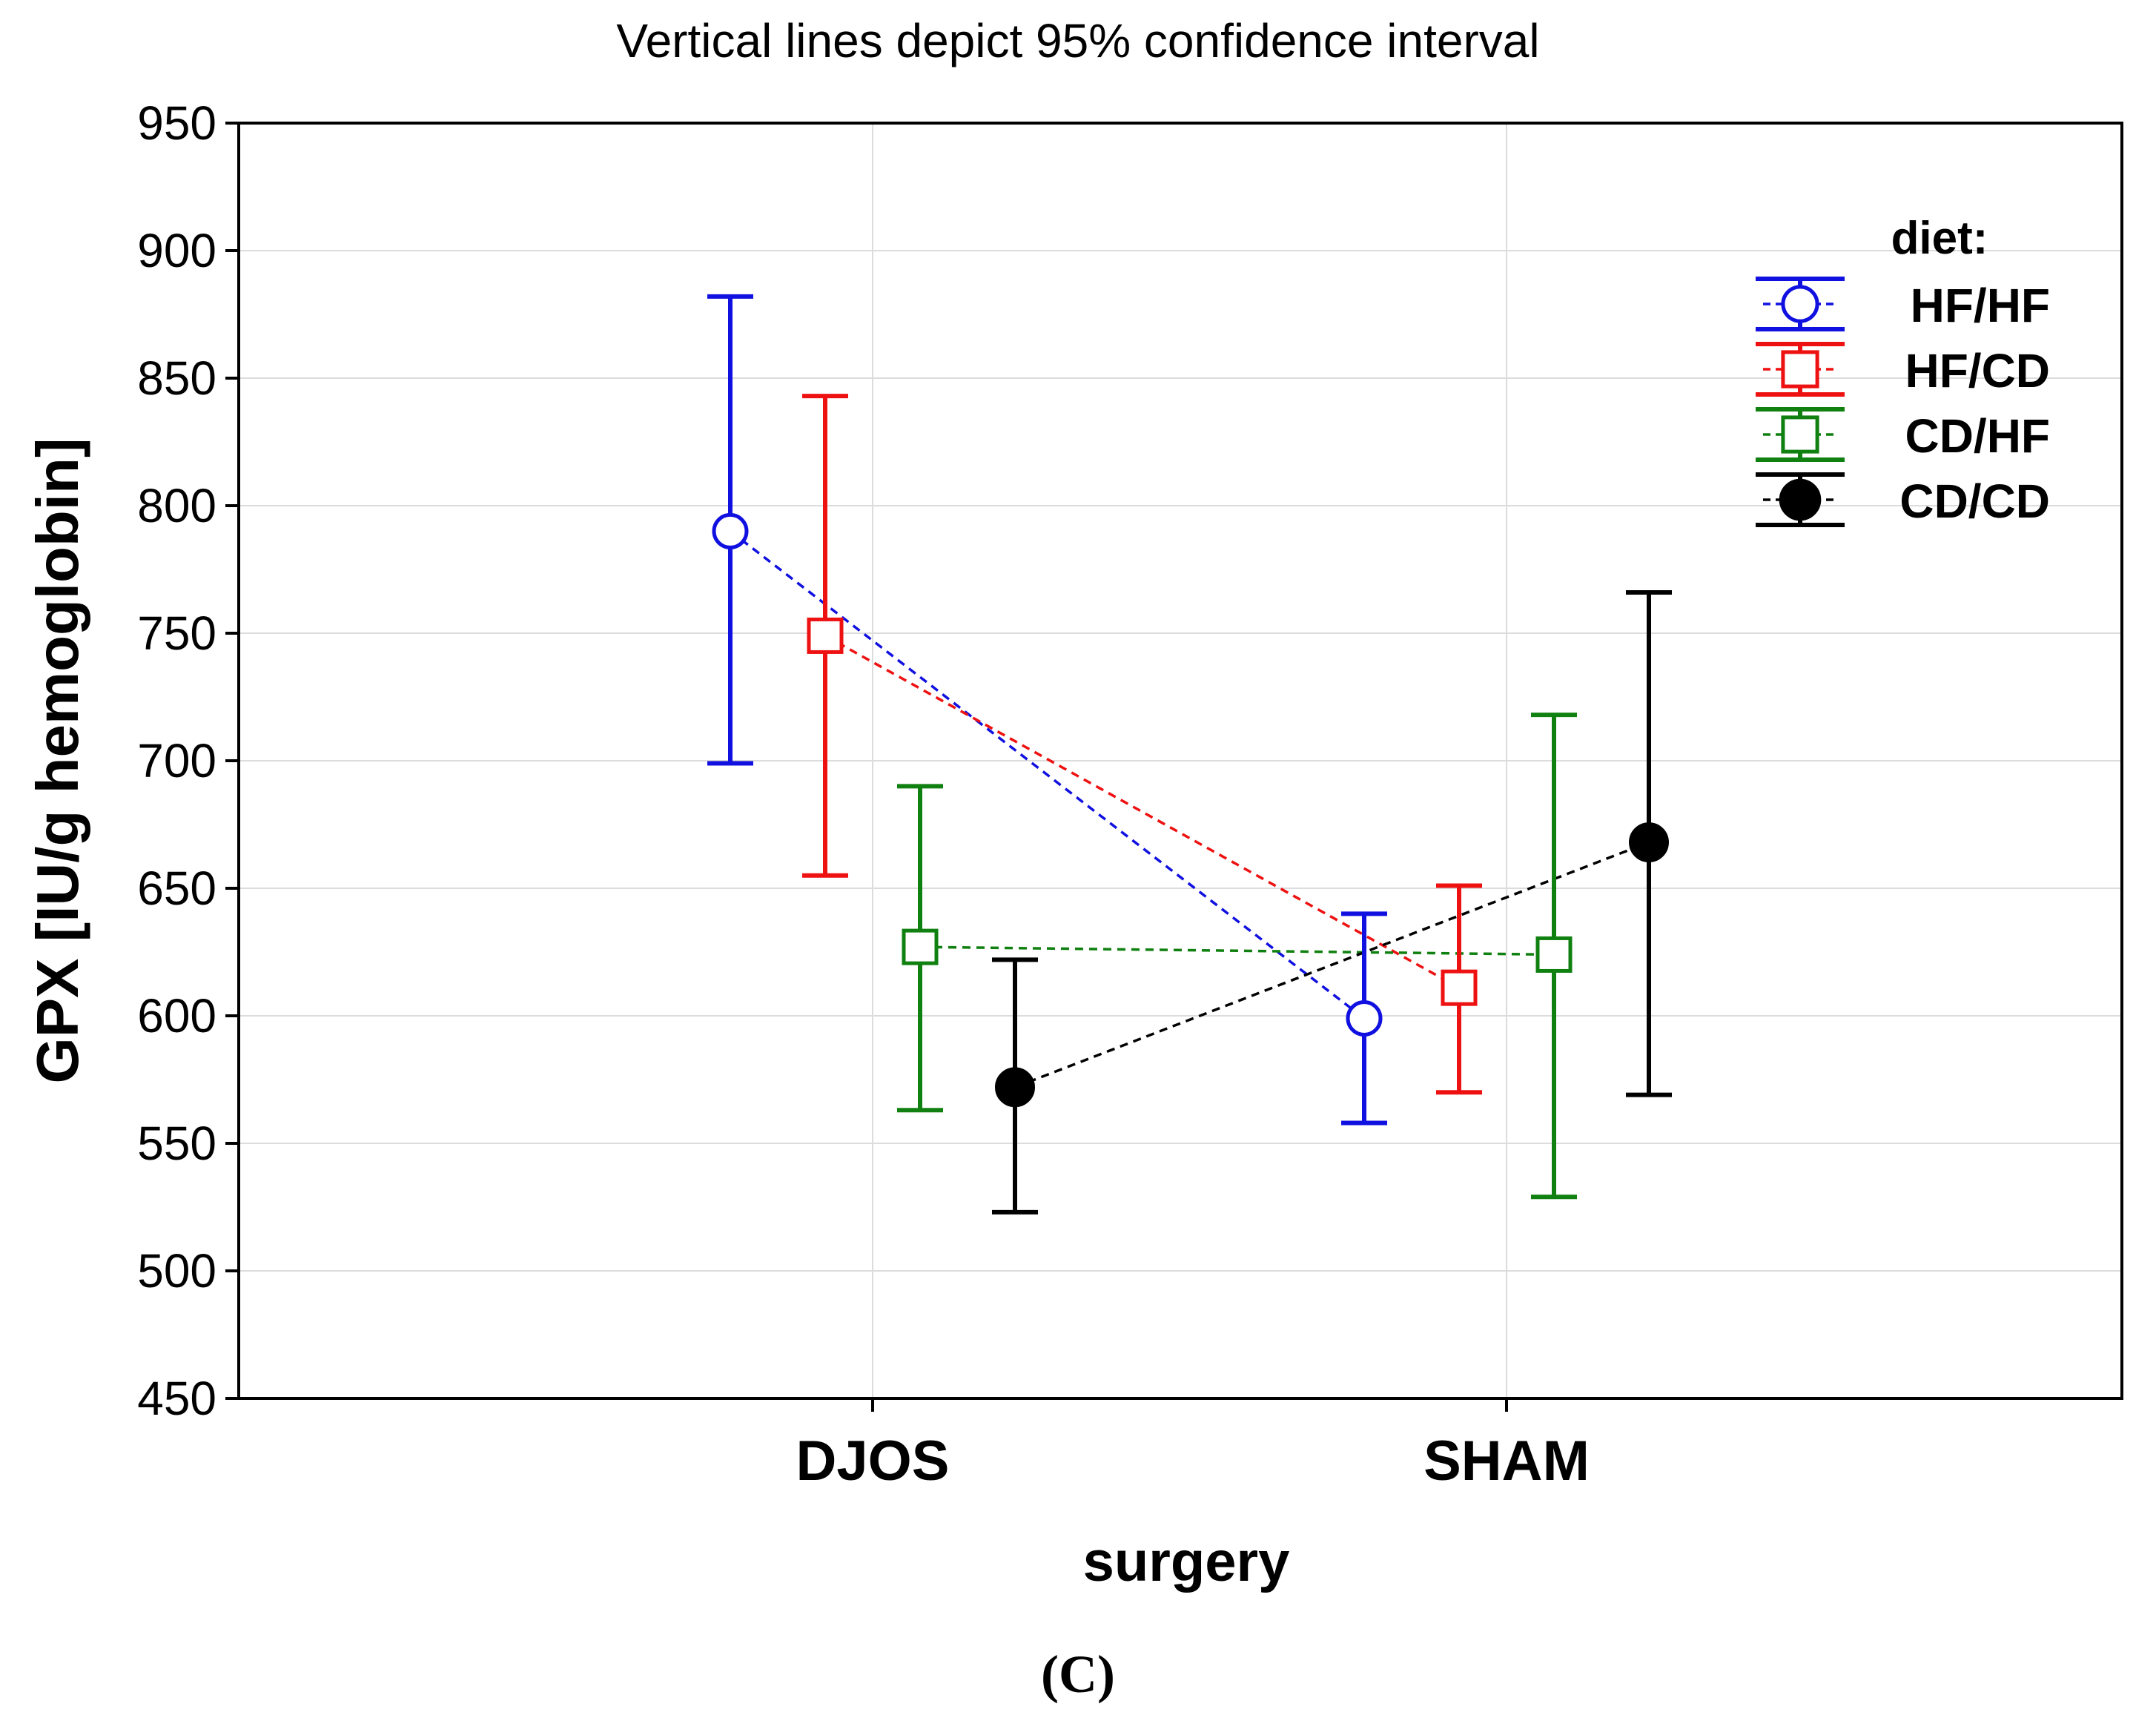  What do you see at coordinates (177, 1399) in the screenshot?
I see `y-tick-label: 450` at bounding box center [177, 1399].